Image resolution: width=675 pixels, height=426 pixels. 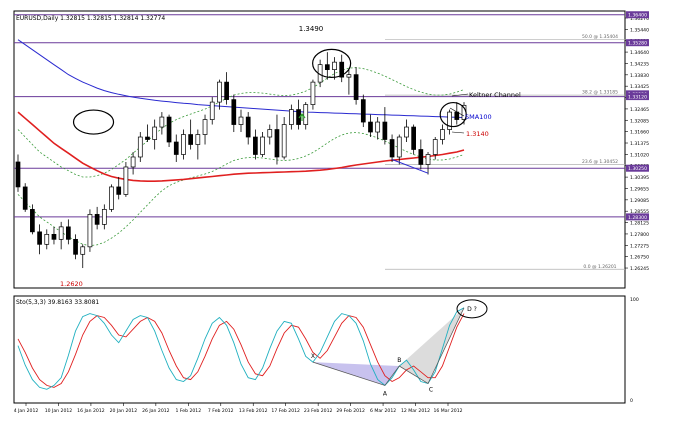 I want to click on stochastic-k-line, so click(x=241, y=348).